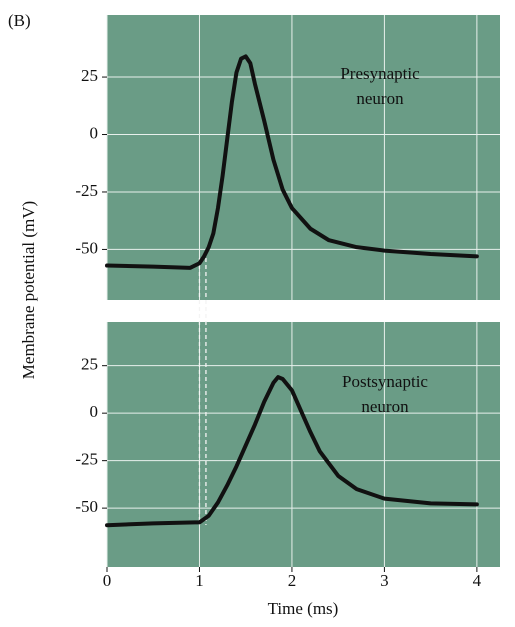 The image size is (515, 627). What do you see at coordinates (19, 20) in the screenshot?
I see `panel-label: (B)` at bounding box center [19, 20].